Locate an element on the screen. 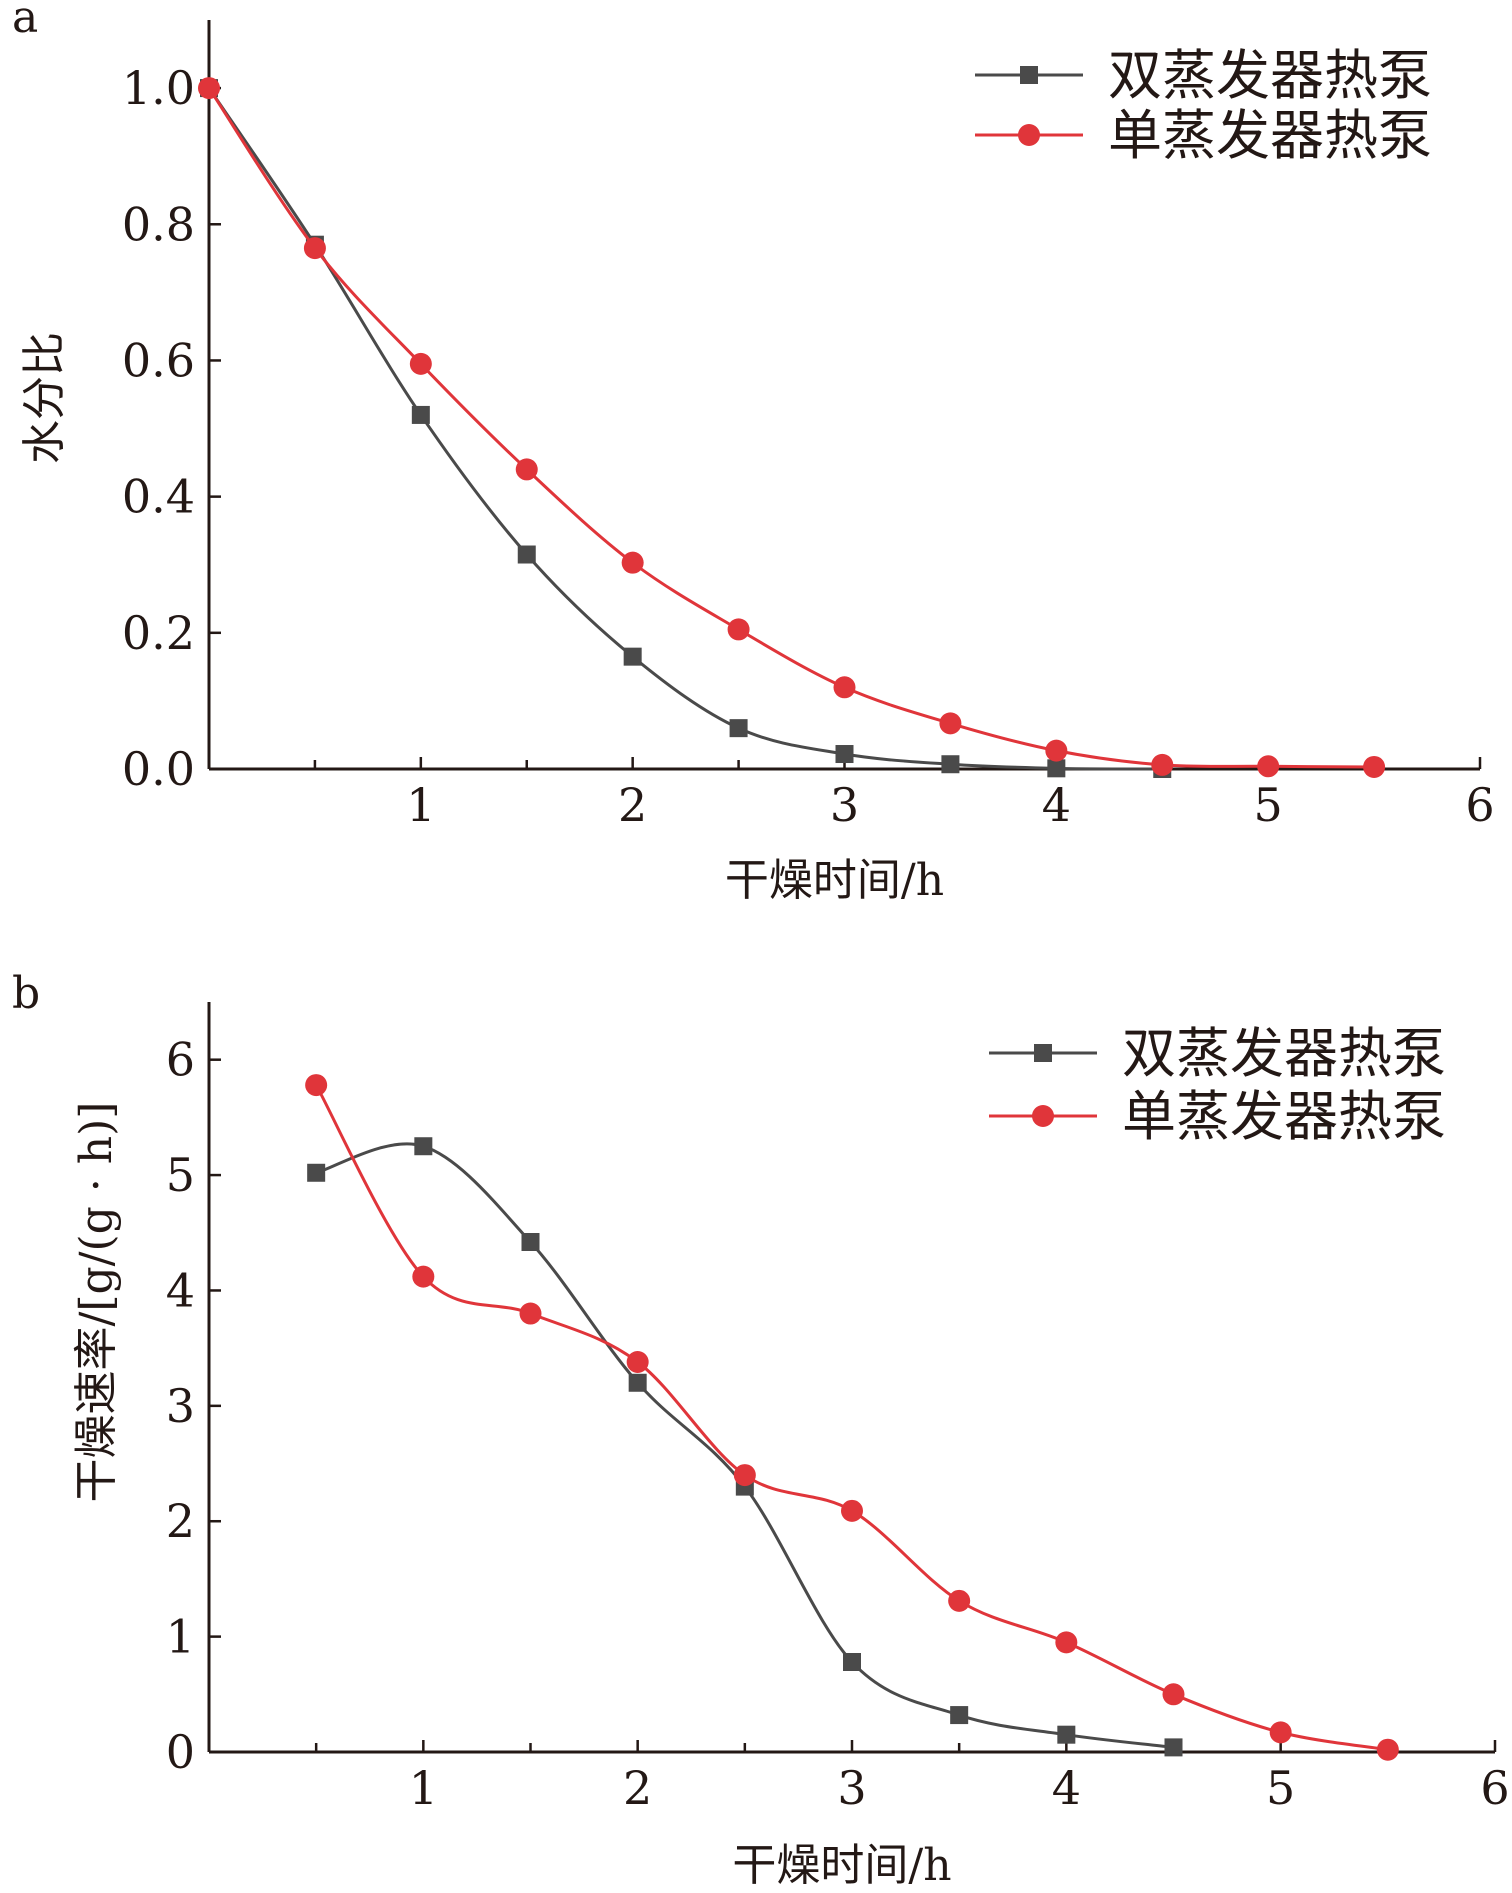 This screenshot has height=1893, width=1512. y-tick-label: 0.4 is located at coordinates (158, 497).